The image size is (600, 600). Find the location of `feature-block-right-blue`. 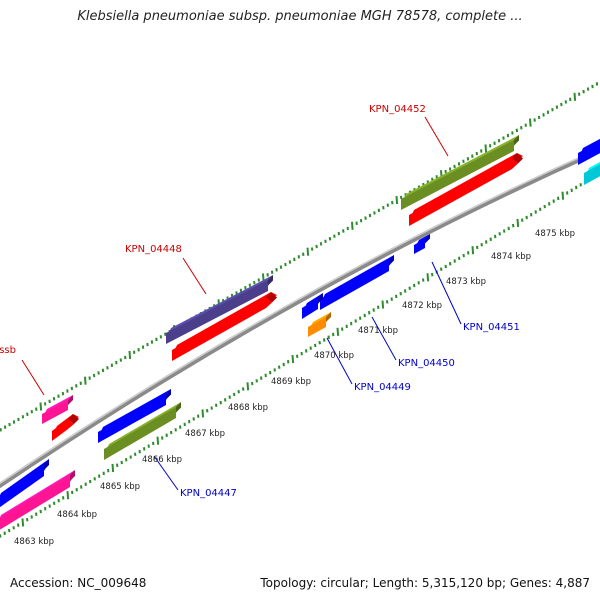

feature-block-right-blue is located at coordinates (589, 149).